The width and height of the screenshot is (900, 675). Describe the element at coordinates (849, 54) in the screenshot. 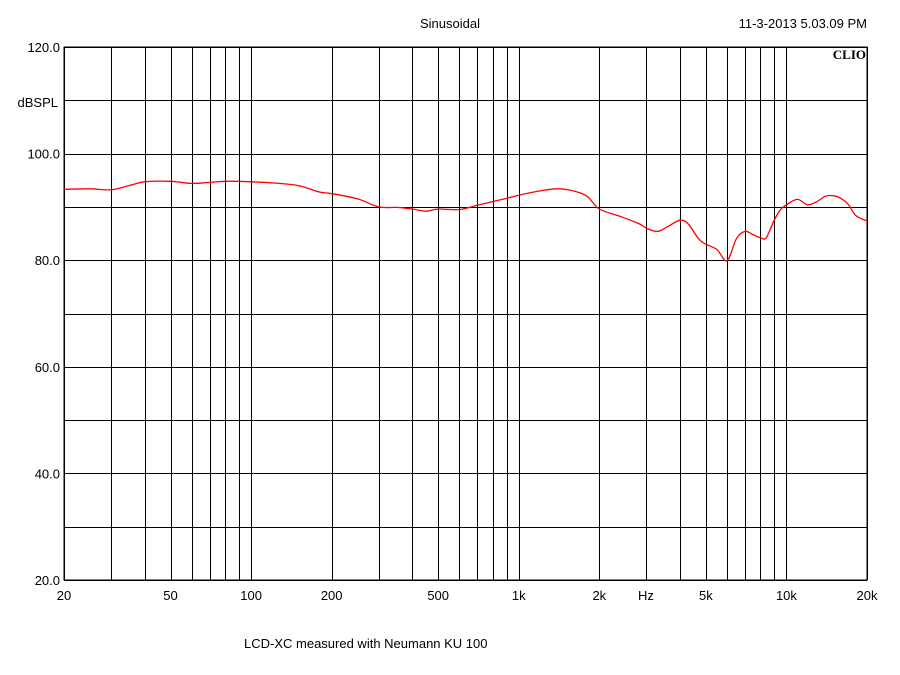

I see `clio-logo: CLIO` at that location.